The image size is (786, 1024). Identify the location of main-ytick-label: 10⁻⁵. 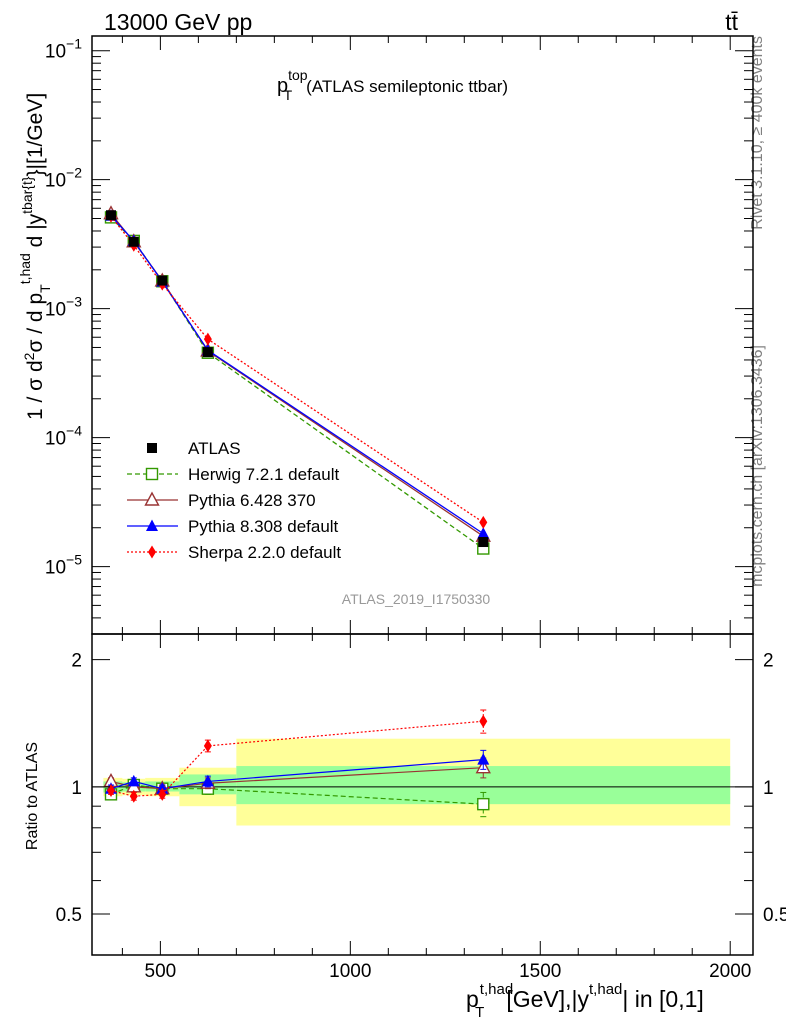
(63, 565).